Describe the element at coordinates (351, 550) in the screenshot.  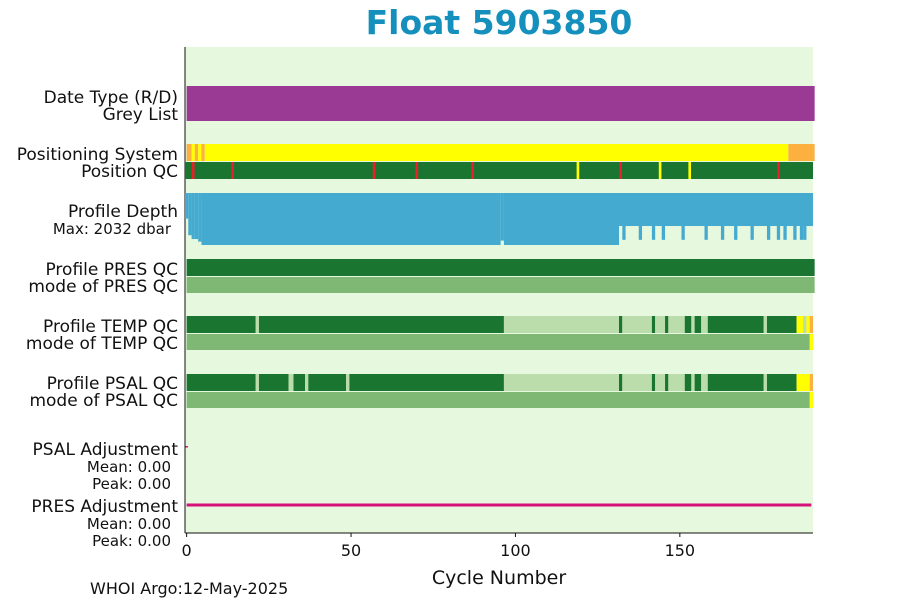
I see `x-tick-label: 50` at that location.